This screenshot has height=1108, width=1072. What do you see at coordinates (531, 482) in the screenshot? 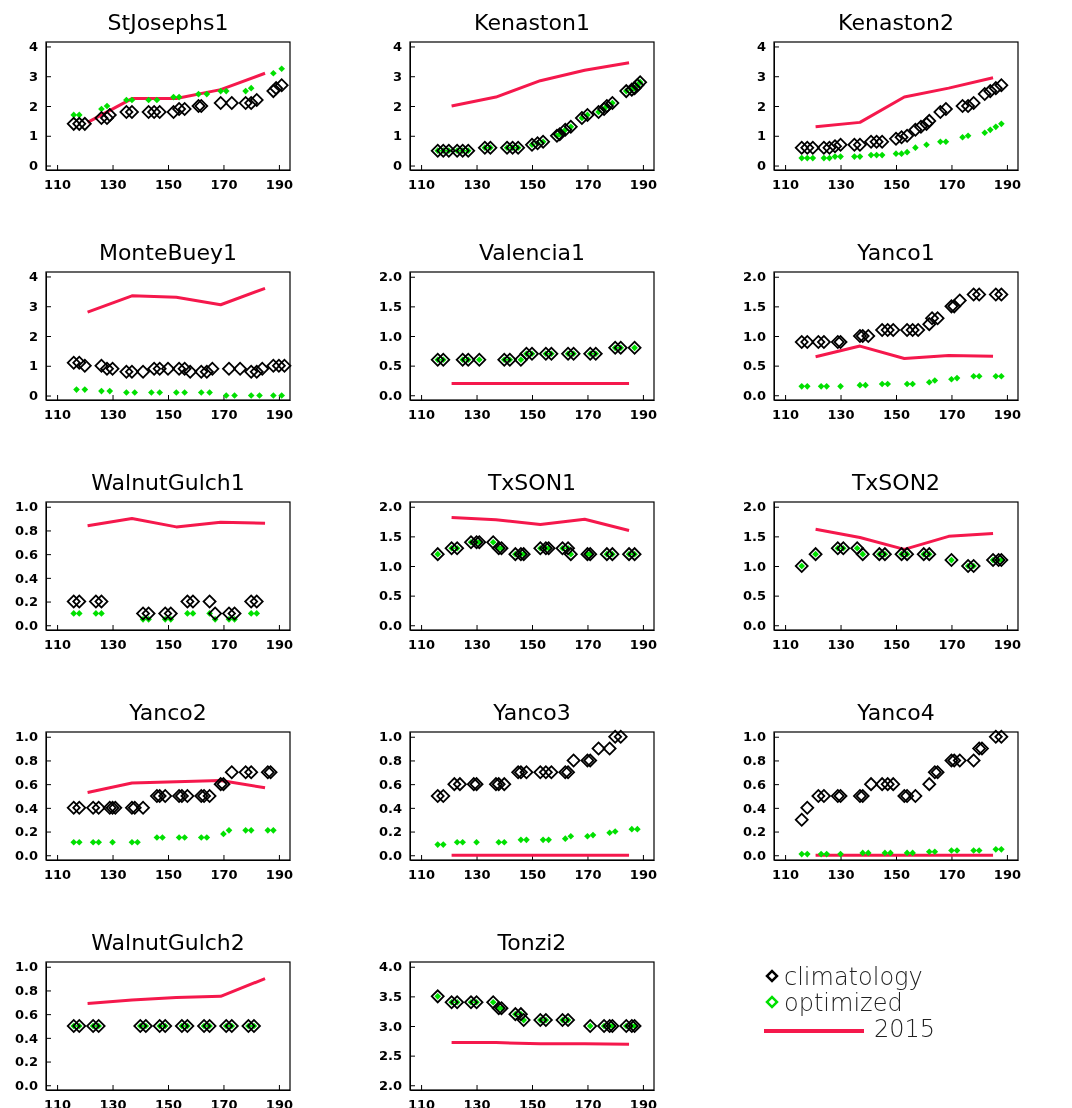
I see `chart-title: TxSON1` at bounding box center [531, 482].